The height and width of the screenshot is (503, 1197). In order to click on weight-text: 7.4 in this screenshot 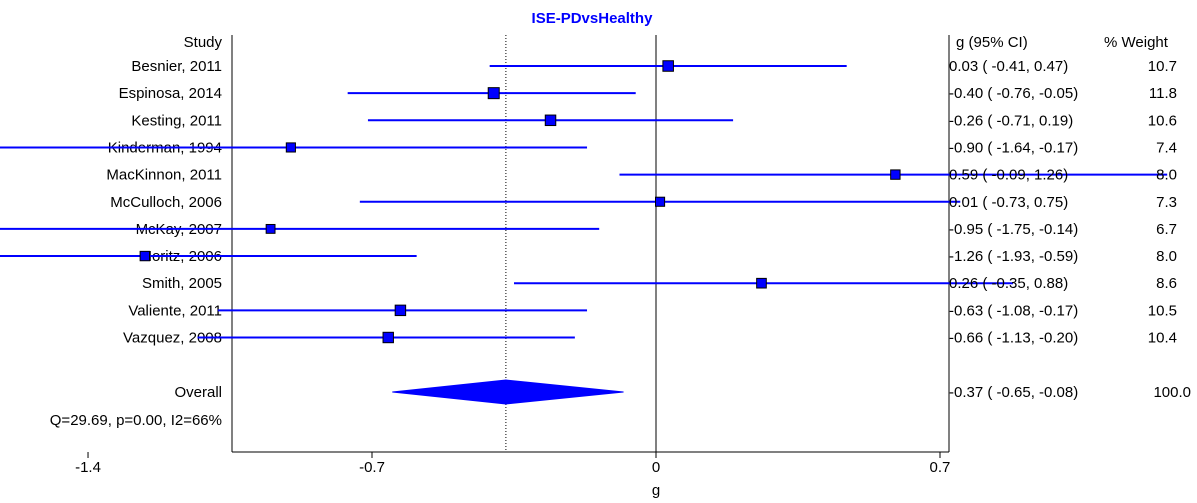, I will do `click(1166, 147)`.